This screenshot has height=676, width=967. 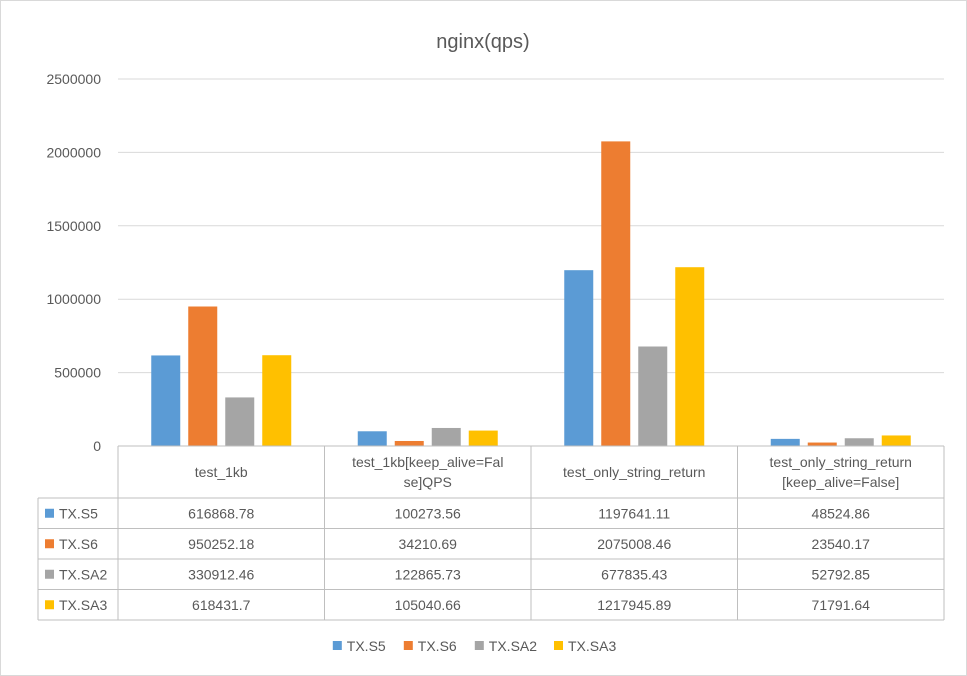 What do you see at coordinates (366, 646) in the screenshot?
I see `legend-label: TX.S5` at bounding box center [366, 646].